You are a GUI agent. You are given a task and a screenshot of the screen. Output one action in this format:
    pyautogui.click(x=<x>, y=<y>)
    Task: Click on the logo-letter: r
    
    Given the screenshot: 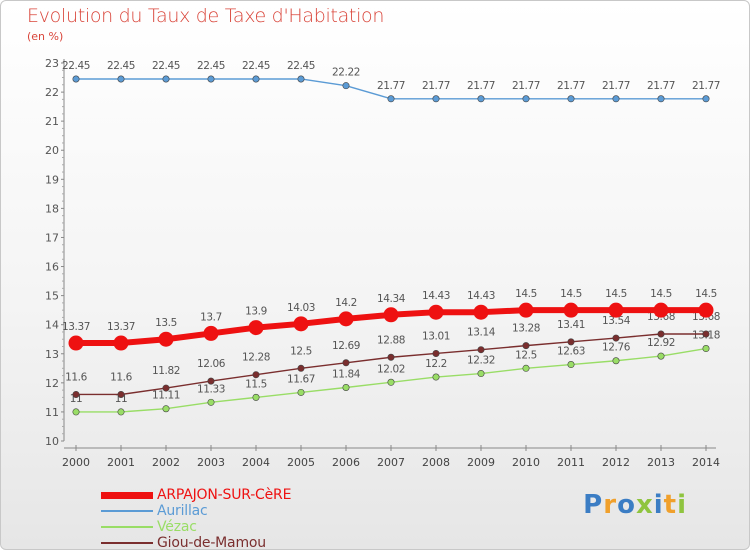 What is the action you would take?
    pyautogui.click(x=610, y=505)
    